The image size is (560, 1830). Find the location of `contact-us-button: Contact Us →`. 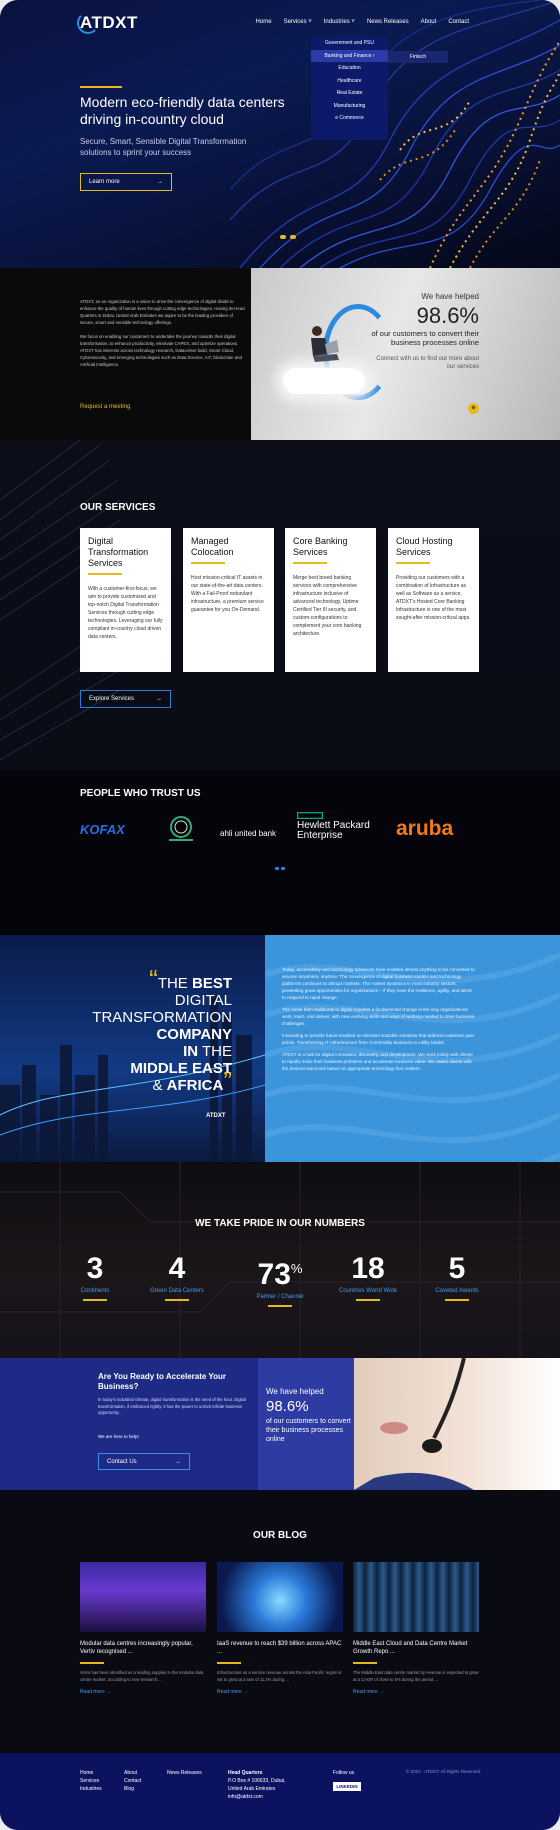

contact-us-button: Contact Us → is located at coordinates (144, 1461).